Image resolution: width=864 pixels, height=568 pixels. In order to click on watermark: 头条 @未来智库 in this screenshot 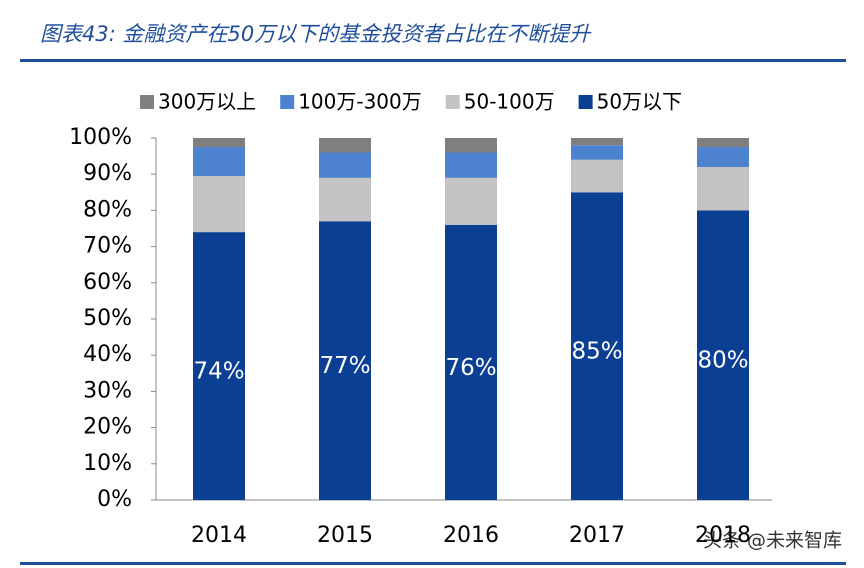, I will do `click(772, 541)`.